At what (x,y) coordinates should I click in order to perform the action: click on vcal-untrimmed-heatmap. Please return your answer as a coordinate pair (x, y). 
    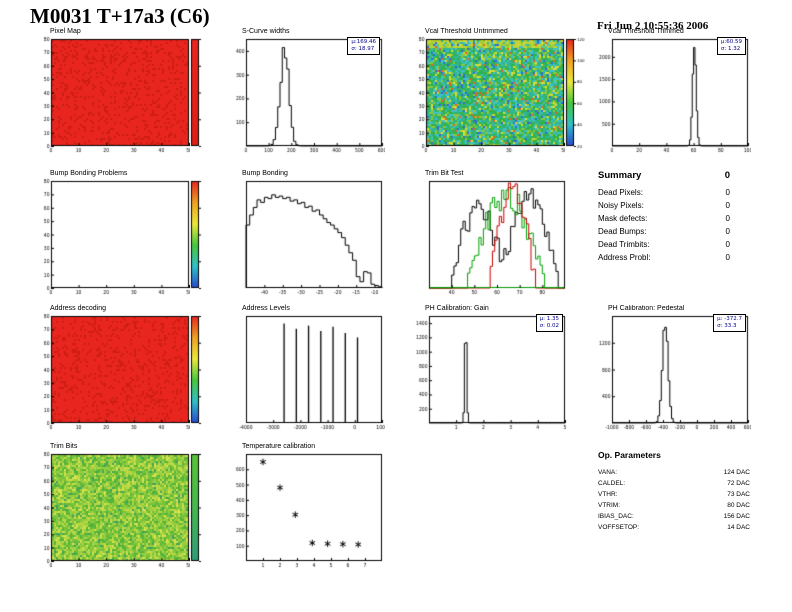
    Looking at the image, I should click on (489, 96).